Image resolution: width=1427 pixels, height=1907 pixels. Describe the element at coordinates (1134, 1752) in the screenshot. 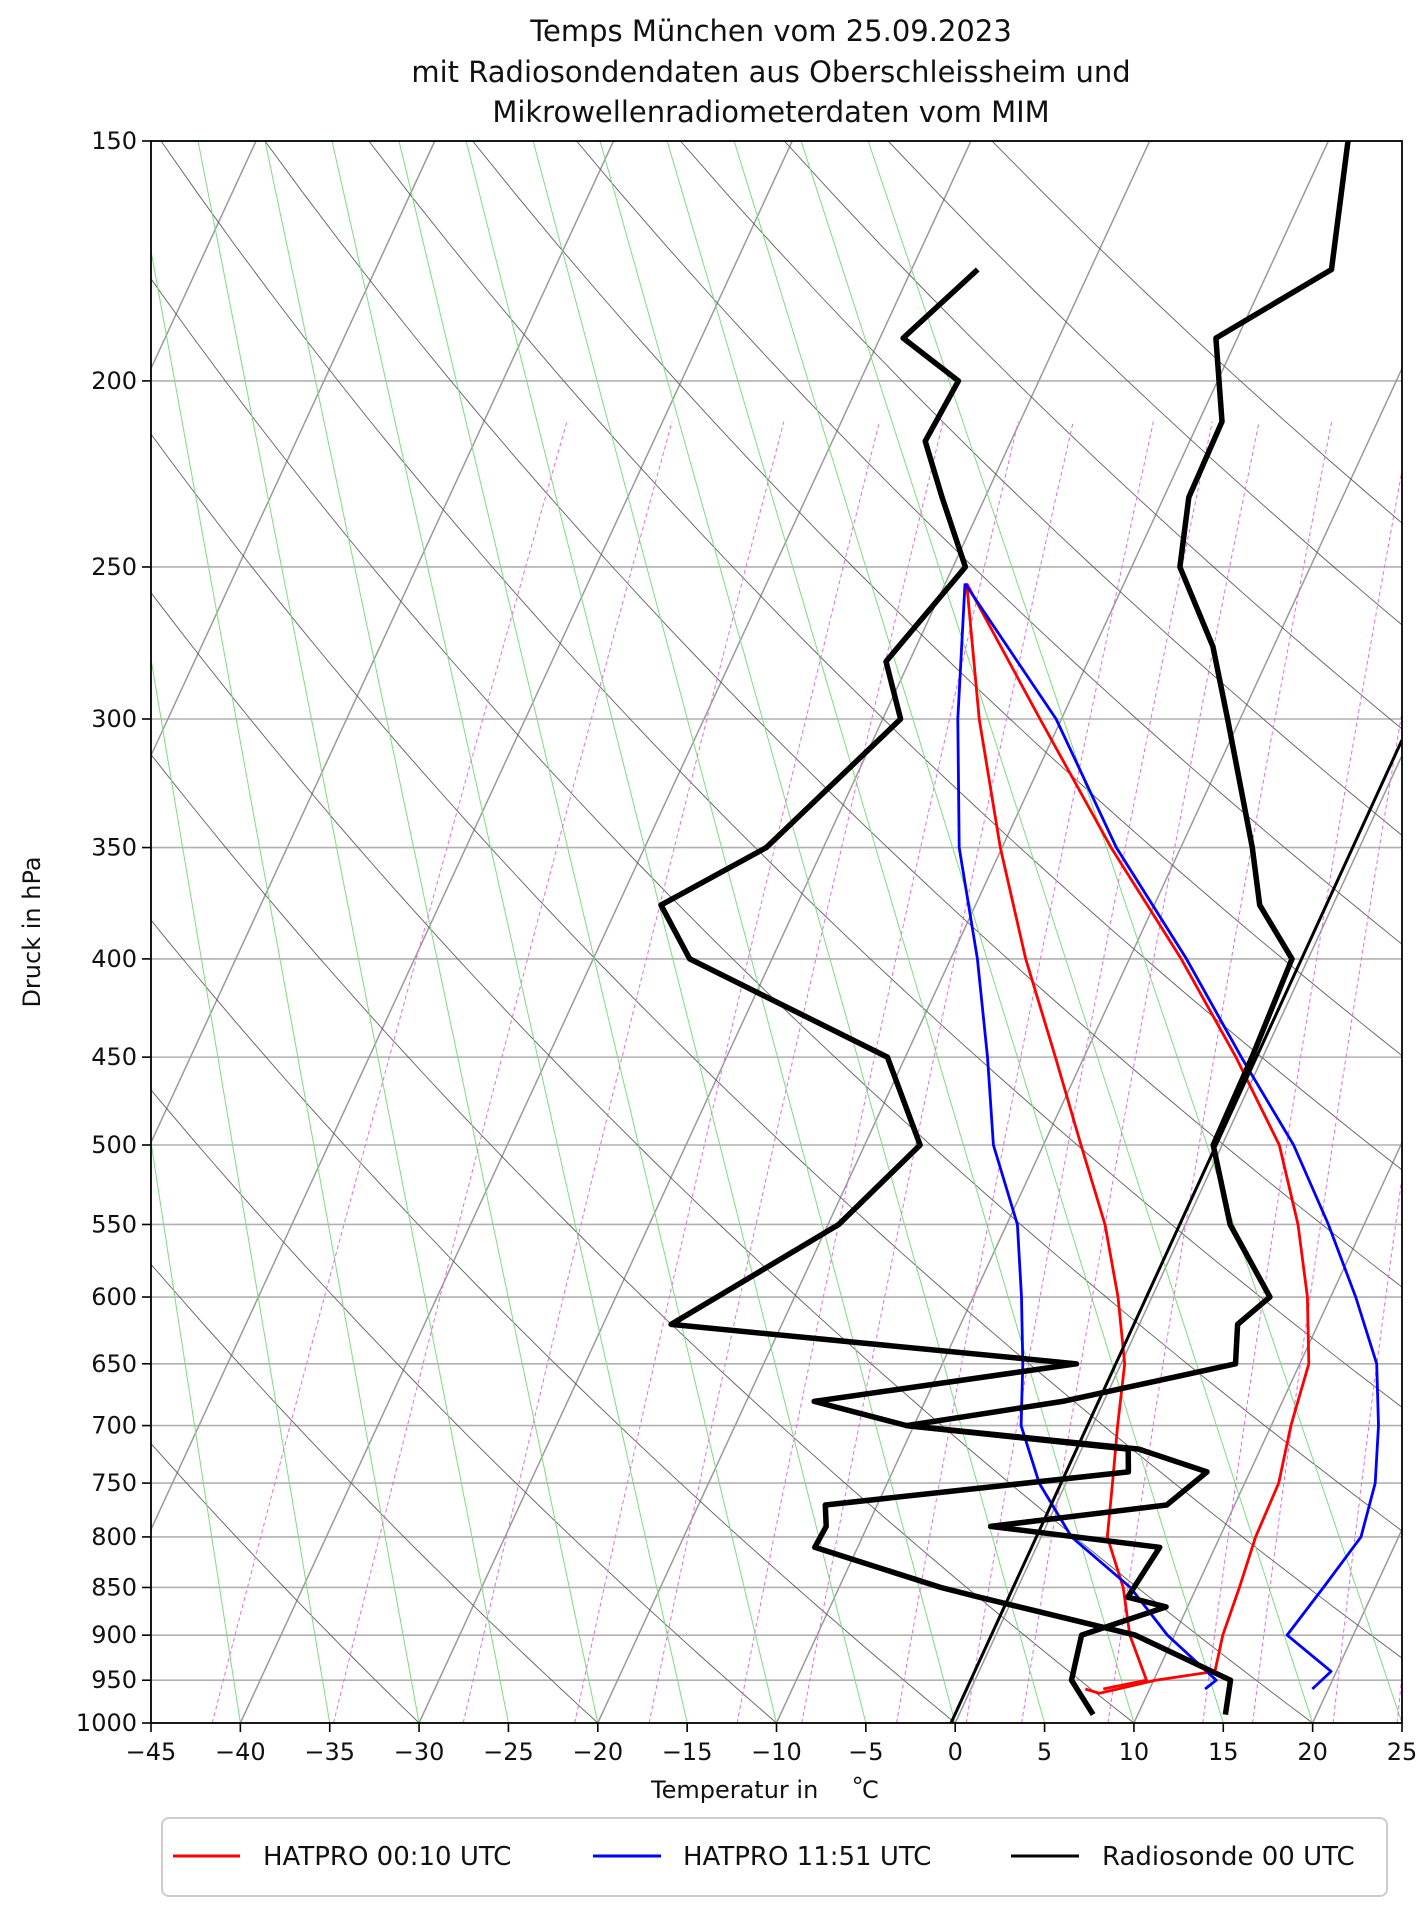

I see `x-tick-label: 10` at that location.